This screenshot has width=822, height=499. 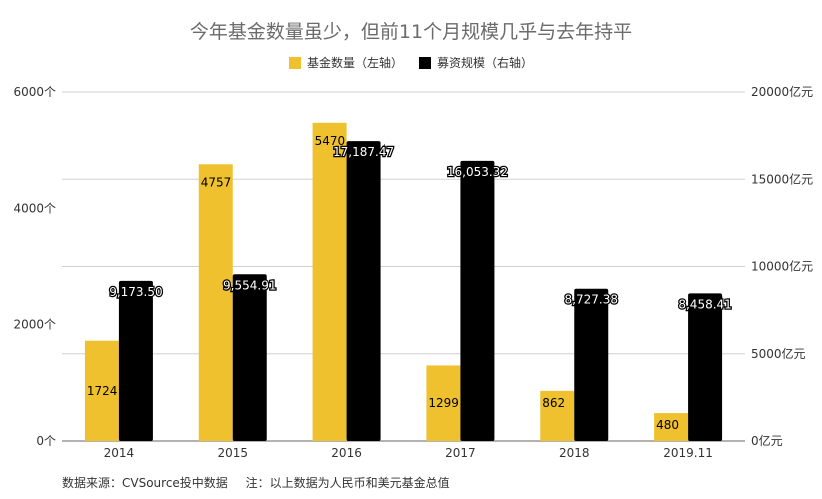 I want to click on data-label-fund-size: 8,727.38, so click(x=591, y=300).